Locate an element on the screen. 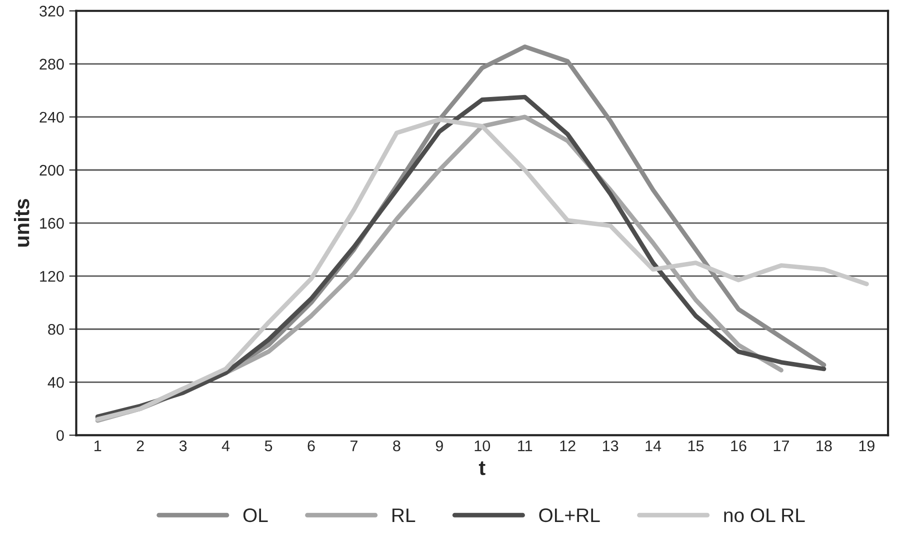 The image size is (897, 544). legend-label: RL is located at coordinates (404, 515).